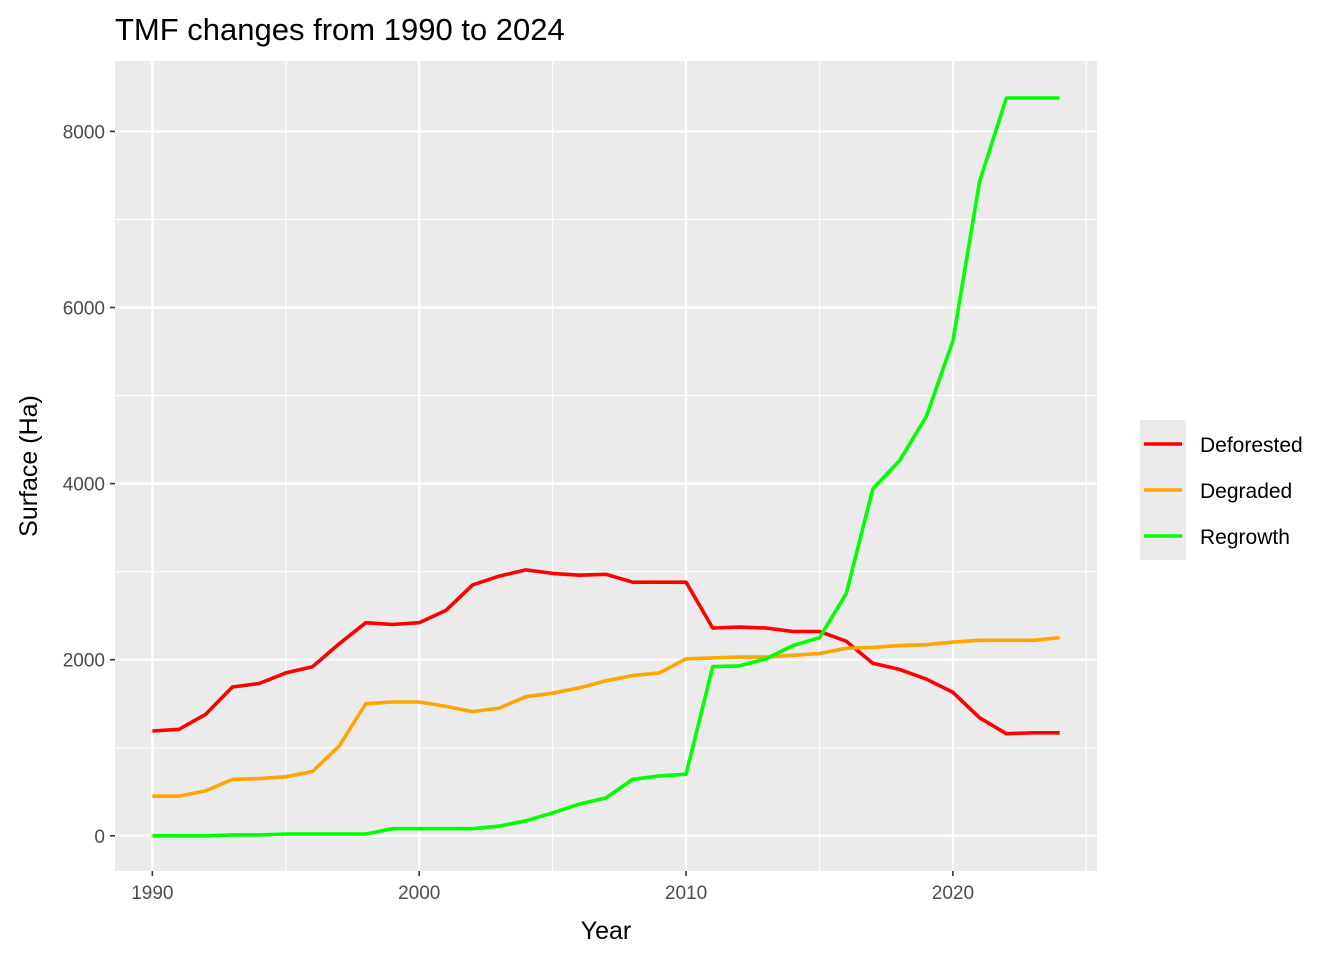 The image size is (1344, 960). What do you see at coordinates (1246, 491) in the screenshot?
I see `legend-label: Degraded` at bounding box center [1246, 491].